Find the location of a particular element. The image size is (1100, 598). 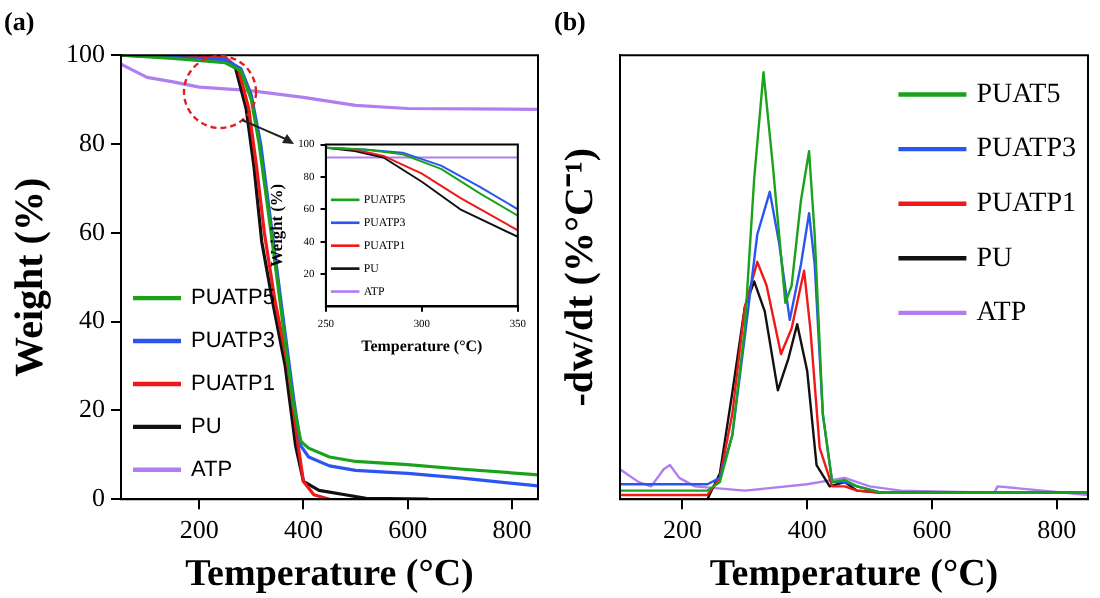

y-tick-label: 100 is located at coordinates (85, 53).